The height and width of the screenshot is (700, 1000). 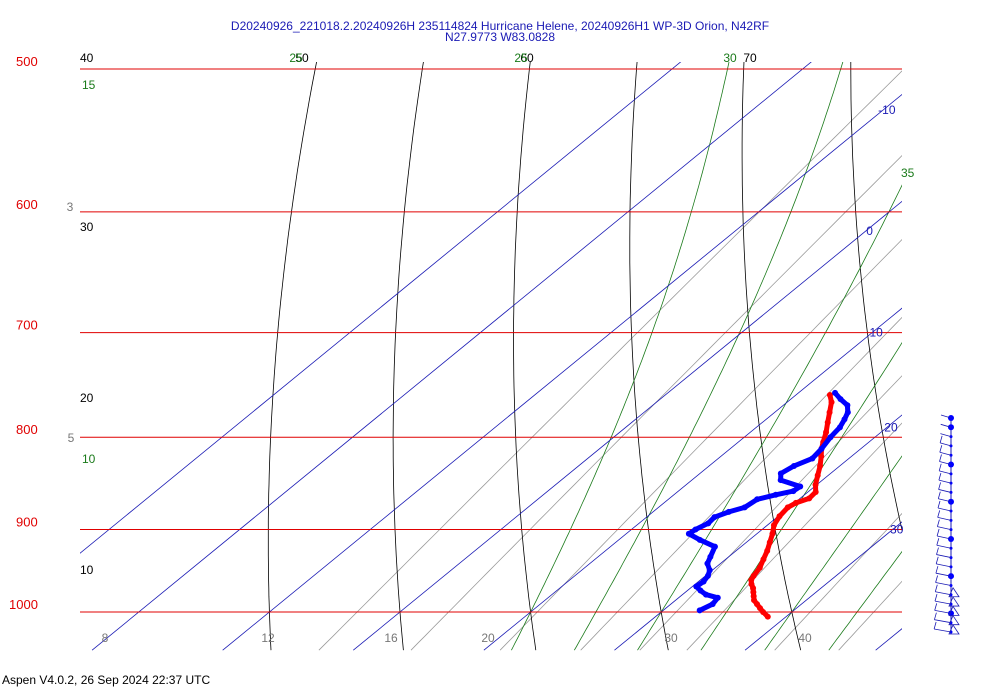 What do you see at coordinates (87, 570) in the screenshot?
I see `dry-adiabat-label: 10` at bounding box center [87, 570].